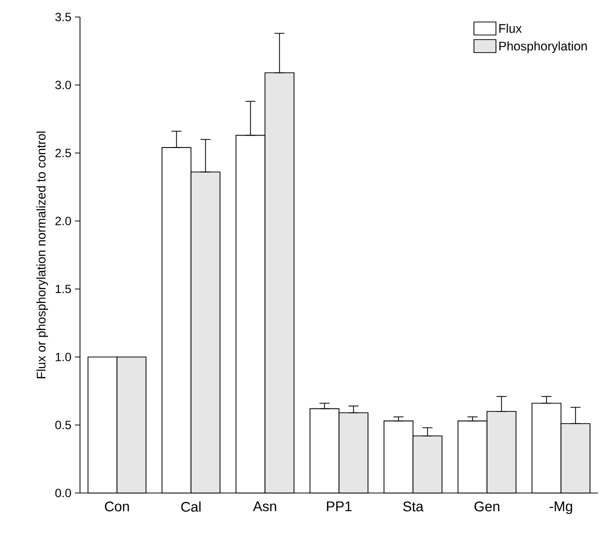  What do you see at coordinates (510, 28) in the screenshot?
I see `legend-label: Flux` at bounding box center [510, 28].